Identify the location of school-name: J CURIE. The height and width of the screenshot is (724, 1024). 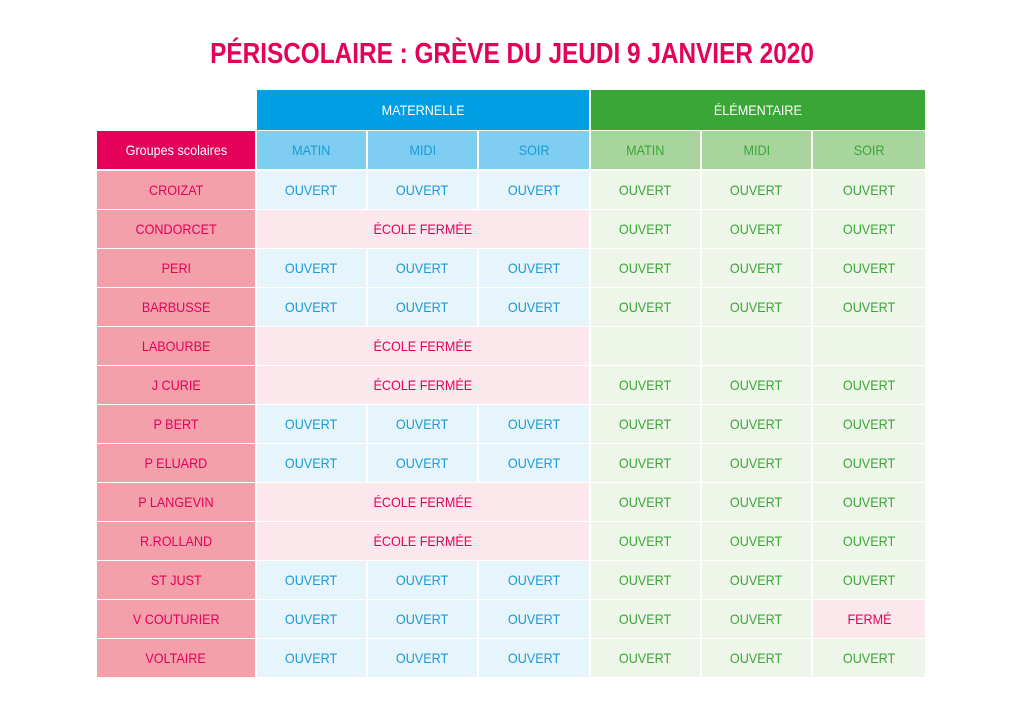
(177, 385).